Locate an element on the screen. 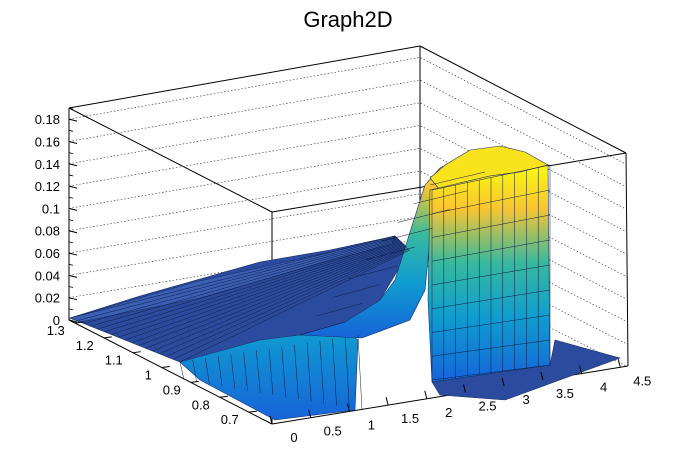 The width and height of the screenshot is (696, 472). x-tick-label: 3 is located at coordinates (526, 399).